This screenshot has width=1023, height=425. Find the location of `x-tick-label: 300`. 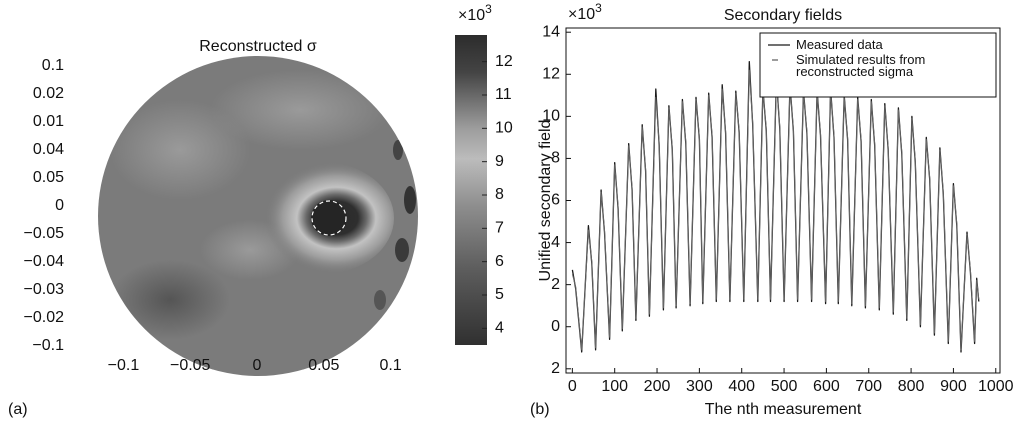

x-tick-label: 300 is located at coordinates (699, 386).